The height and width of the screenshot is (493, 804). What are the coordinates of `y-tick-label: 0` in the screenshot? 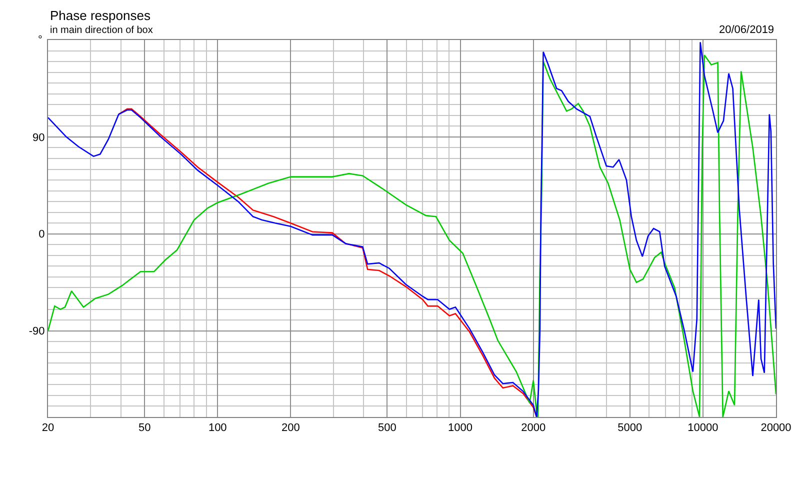 It's located at (41, 234).